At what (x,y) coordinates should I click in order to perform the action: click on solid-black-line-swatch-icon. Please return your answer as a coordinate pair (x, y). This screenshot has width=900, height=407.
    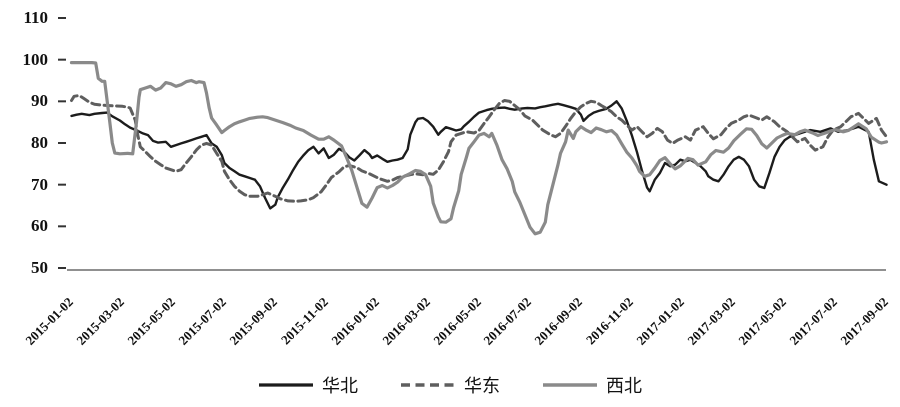
    Looking at the image, I should click on (286, 385).